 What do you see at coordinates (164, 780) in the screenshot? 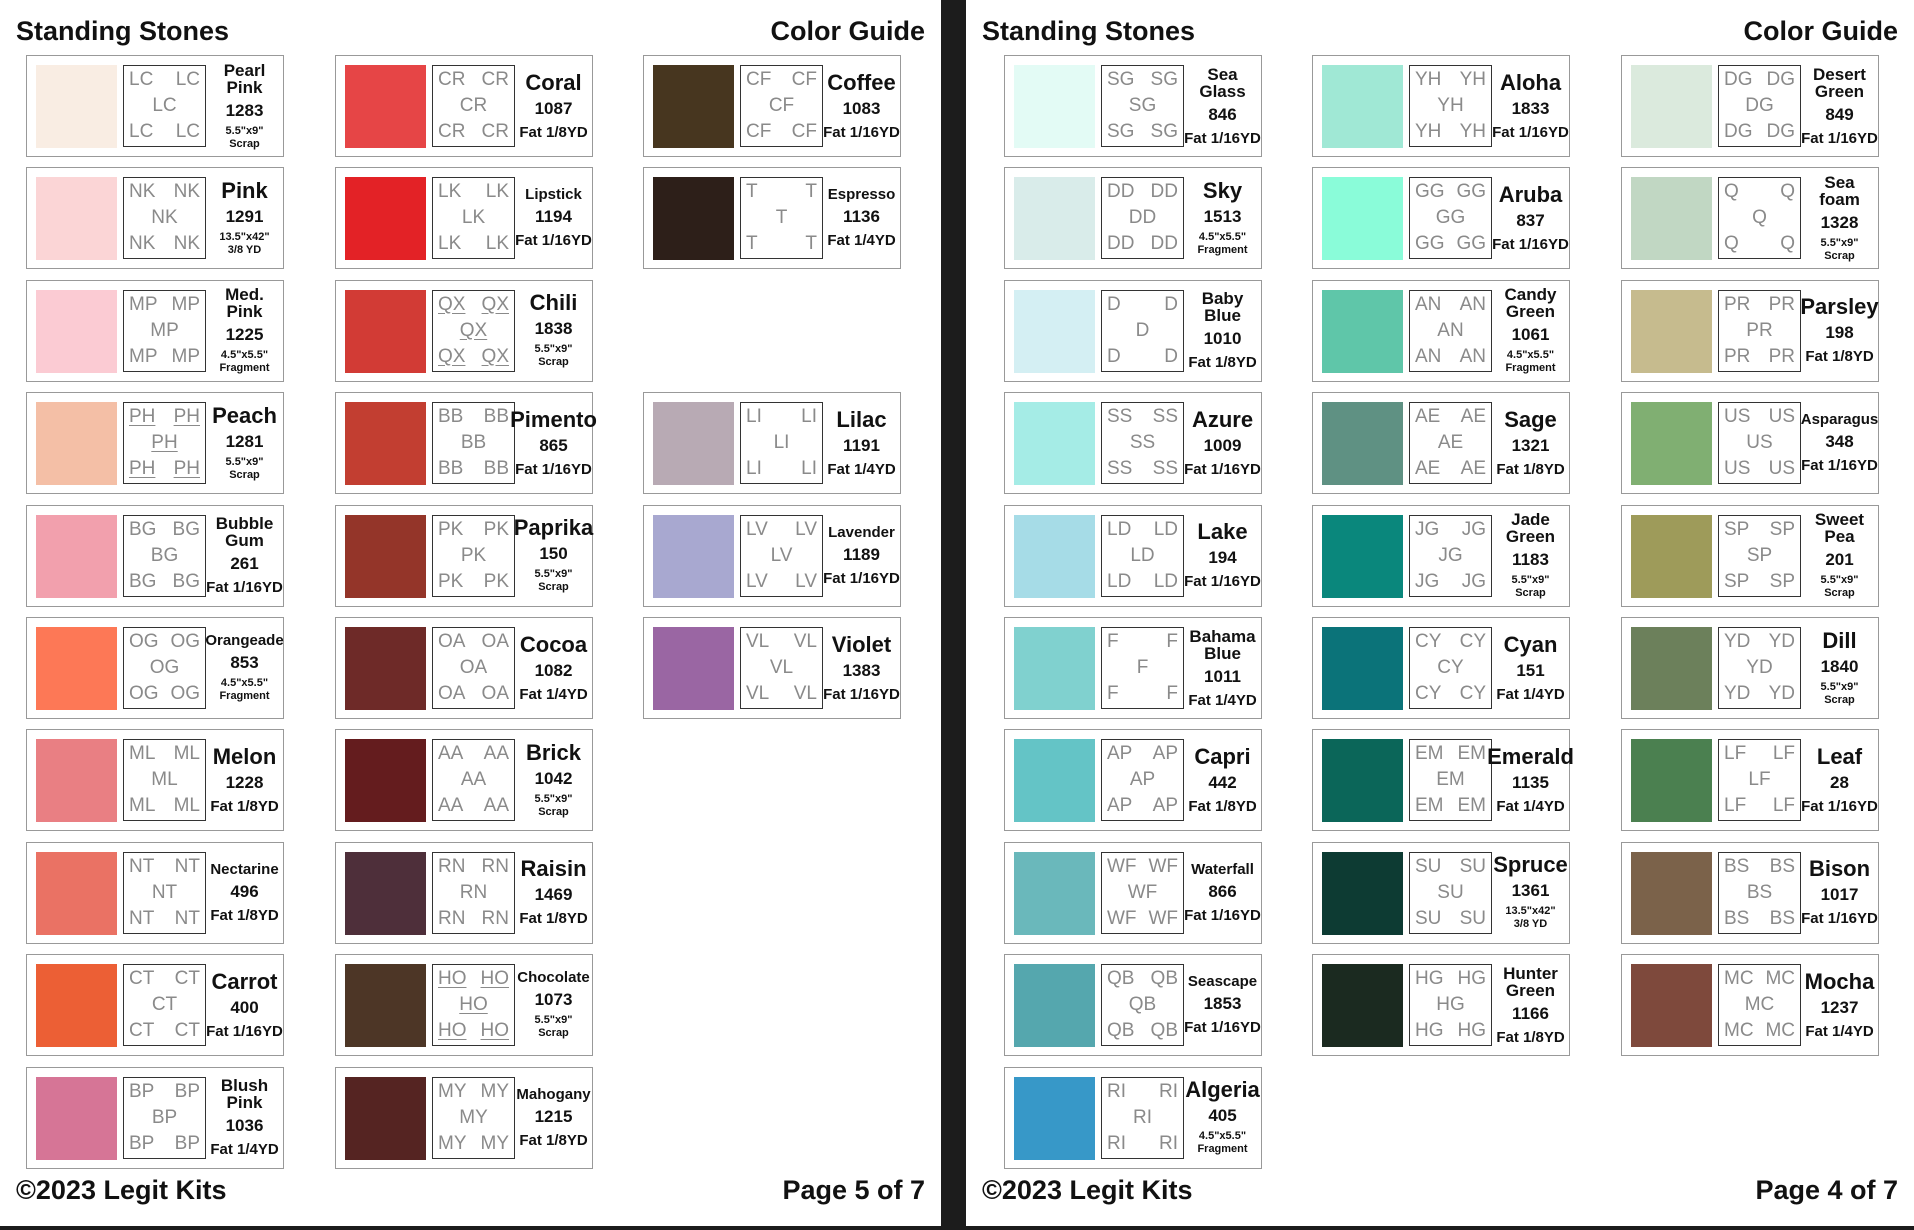
I see `stitch-code: ML` at bounding box center [164, 780].